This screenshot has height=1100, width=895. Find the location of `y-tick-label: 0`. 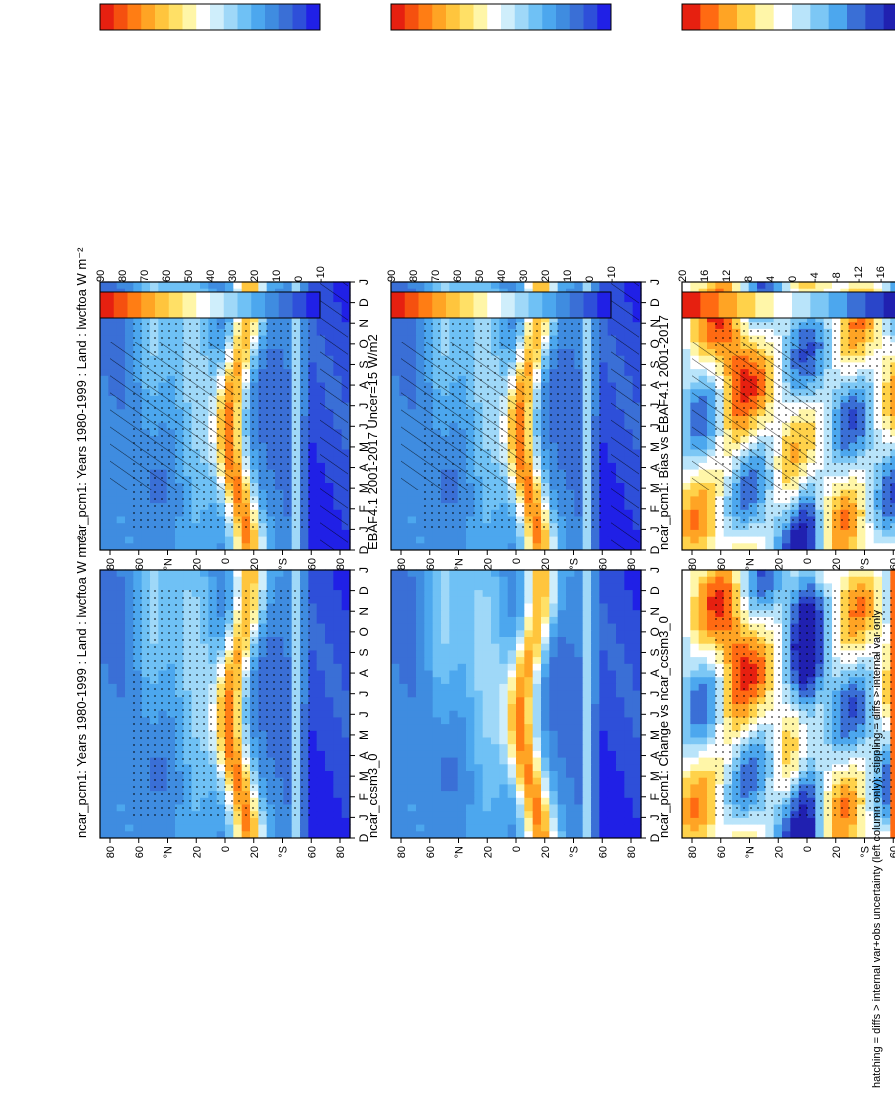

y-tick-label: 0 is located at coordinates (226, 561).